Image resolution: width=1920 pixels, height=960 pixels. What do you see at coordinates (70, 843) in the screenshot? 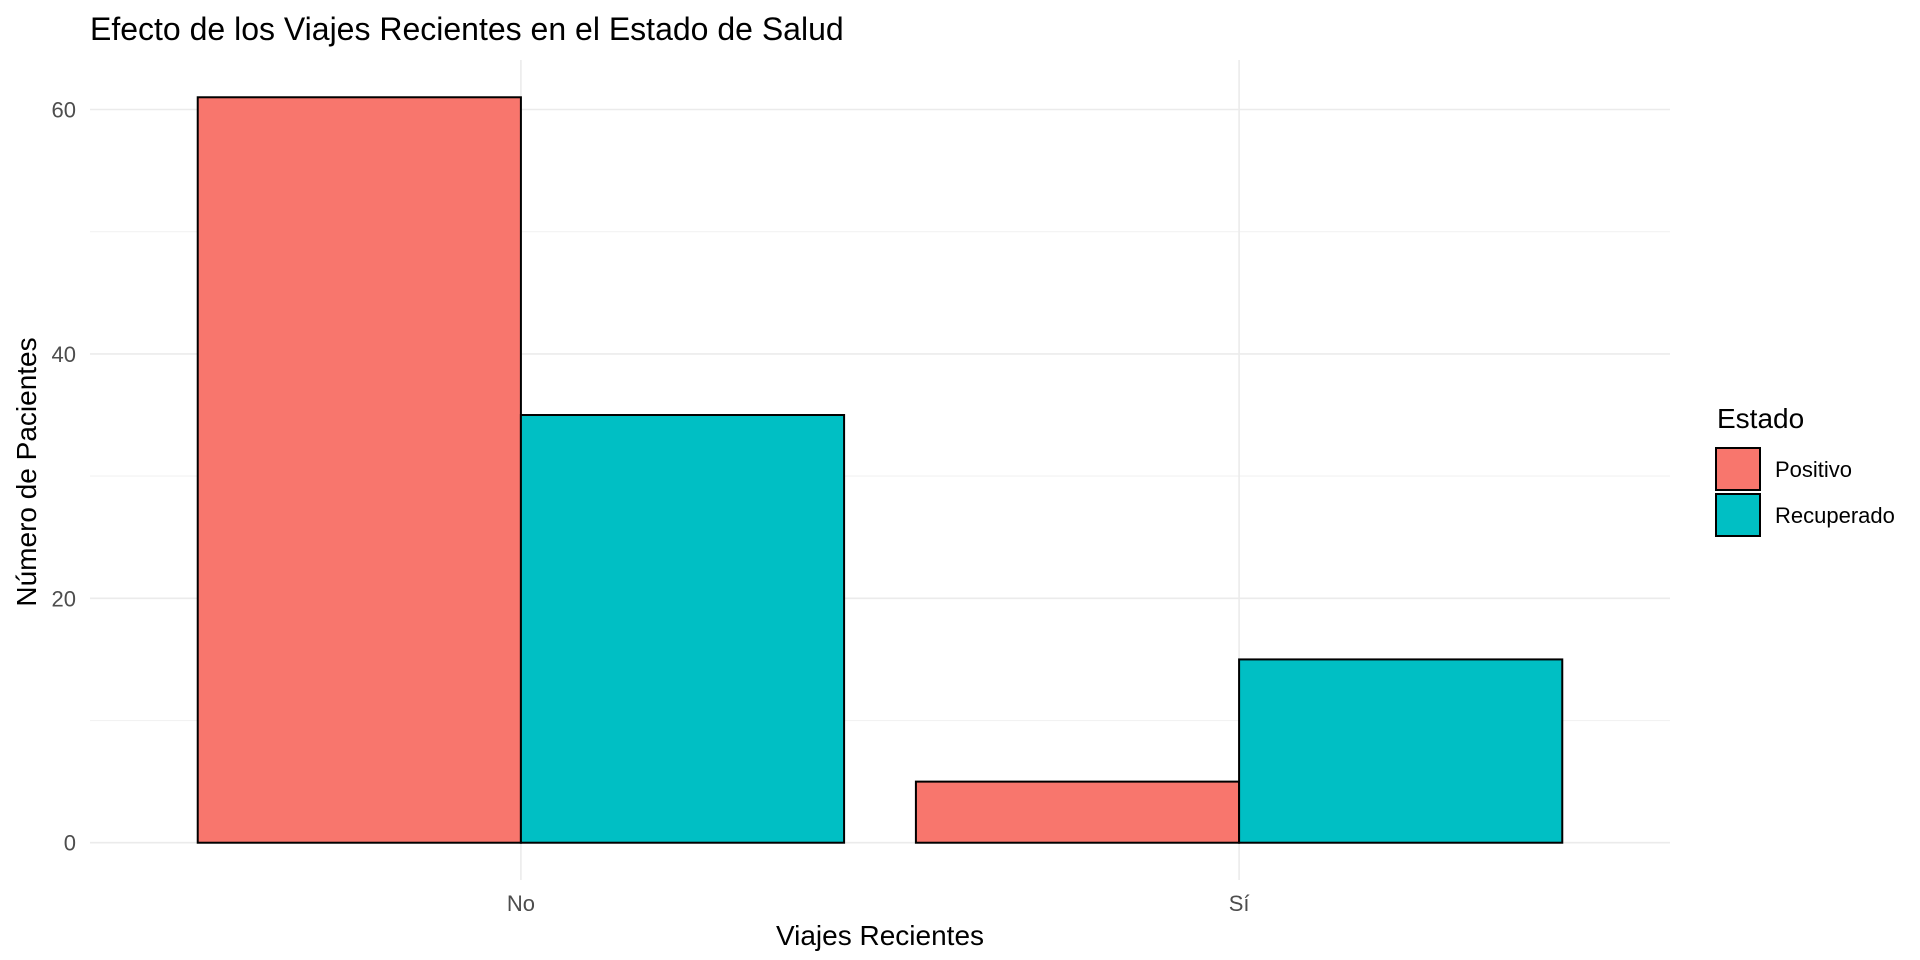
I see `y-tick-label: 0` at bounding box center [70, 843].